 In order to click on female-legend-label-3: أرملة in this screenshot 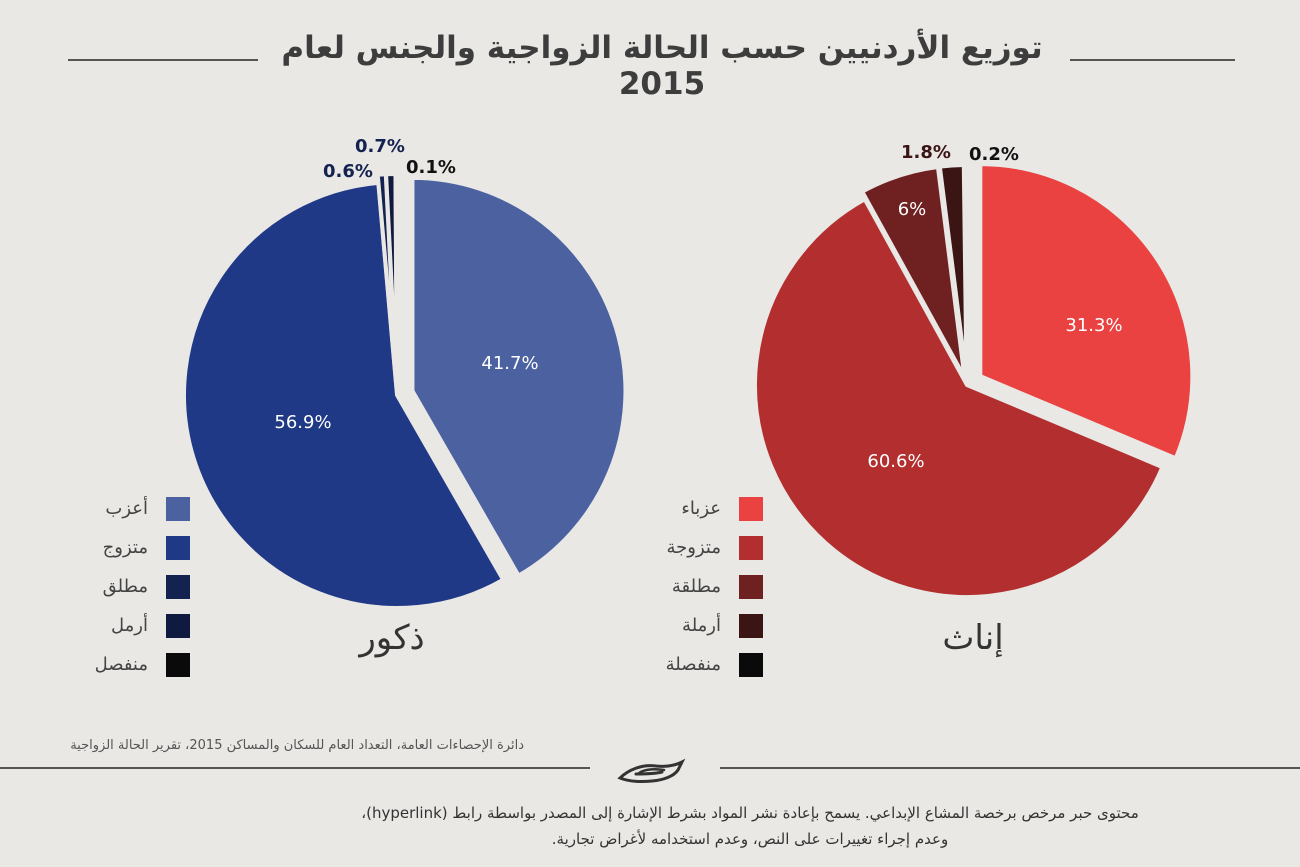, I will do `click(701, 625)`.